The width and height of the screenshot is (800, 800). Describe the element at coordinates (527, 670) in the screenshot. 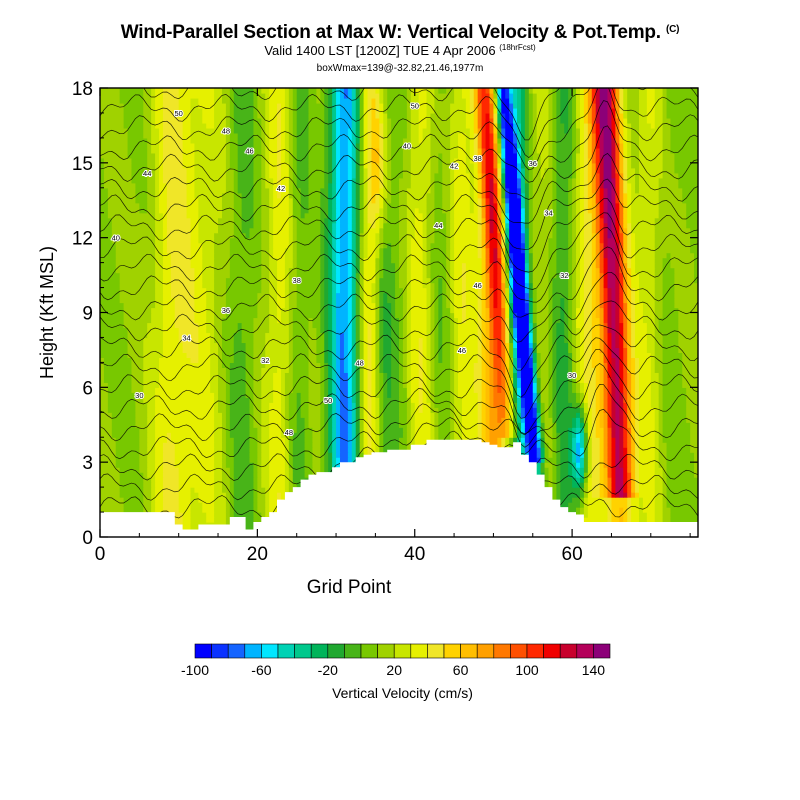

I see `colorbar-tick-label: 100` at that location.